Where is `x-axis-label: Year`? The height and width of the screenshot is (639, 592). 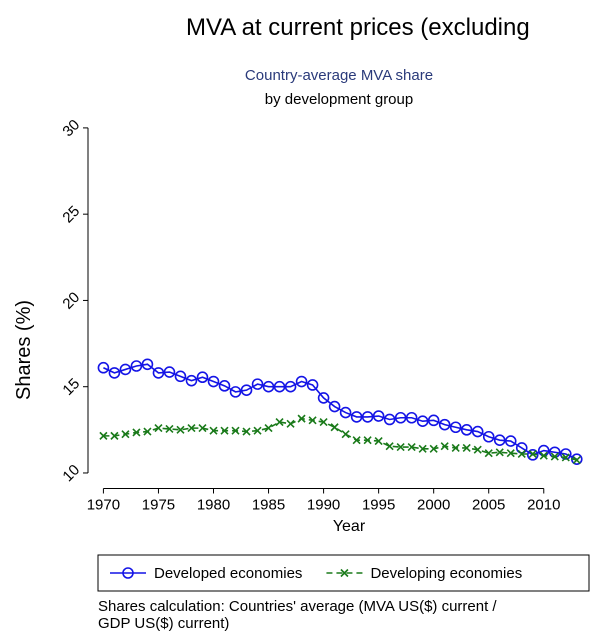 x-axis-label: Year is located at coordinates (349, 526).